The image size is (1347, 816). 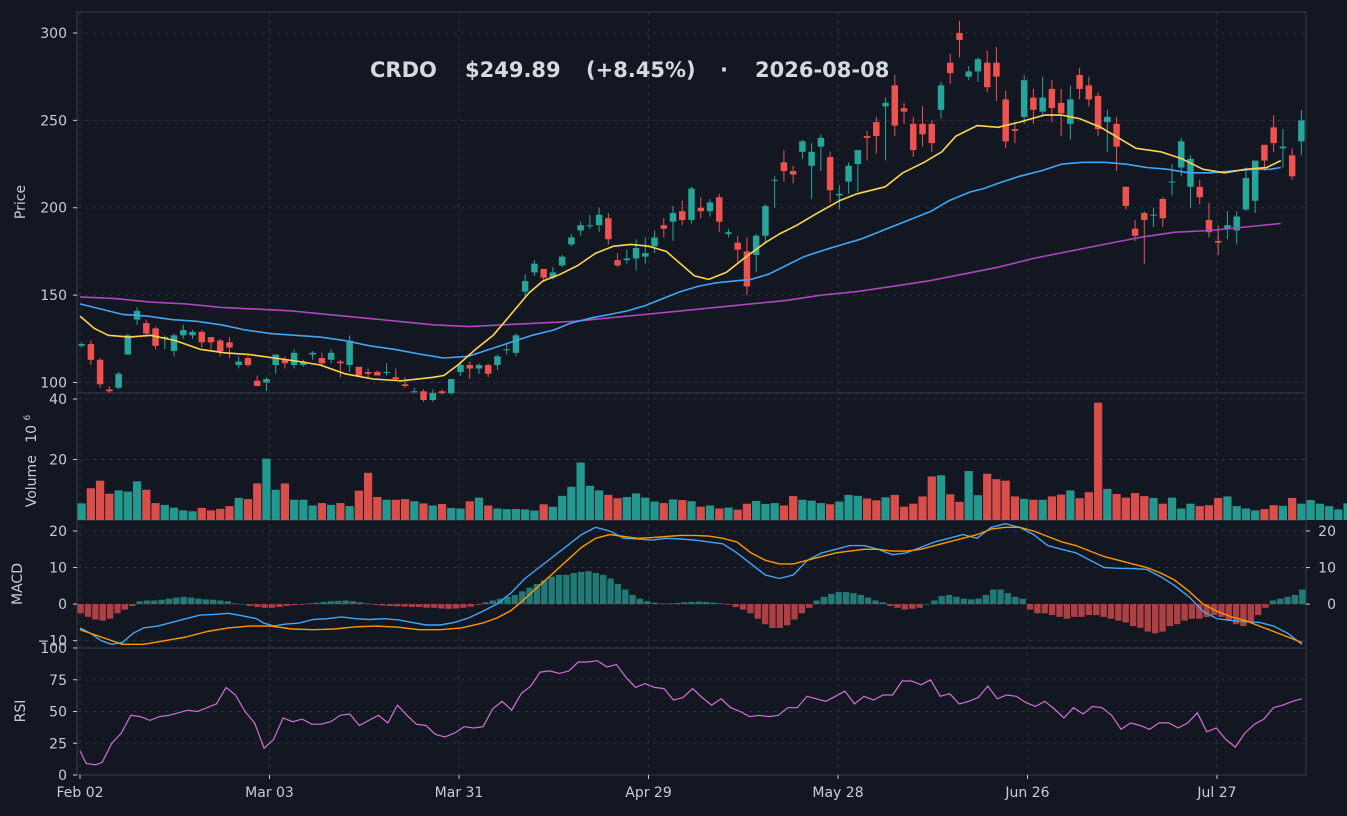 I want to click on price-y-tick-label: 300, so click(x=53, y=34).